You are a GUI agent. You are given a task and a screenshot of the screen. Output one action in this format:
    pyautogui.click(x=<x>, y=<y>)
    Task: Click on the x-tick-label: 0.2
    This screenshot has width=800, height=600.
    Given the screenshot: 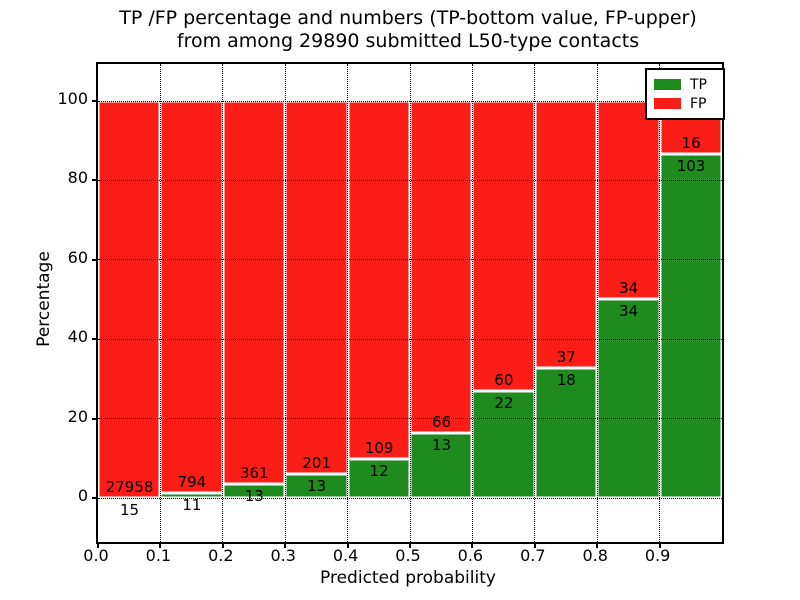 What is the action you would take?
    pyautogui.click(x=221, y=555)
    